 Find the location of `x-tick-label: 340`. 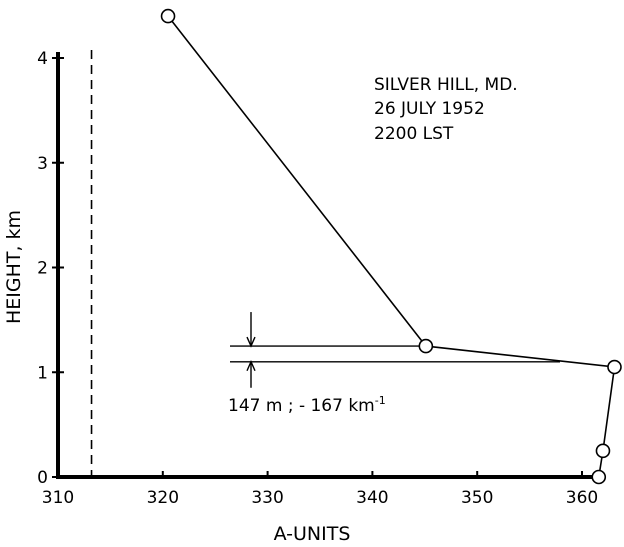

x-tick-label: 340 is located at coordinates (372, 498).